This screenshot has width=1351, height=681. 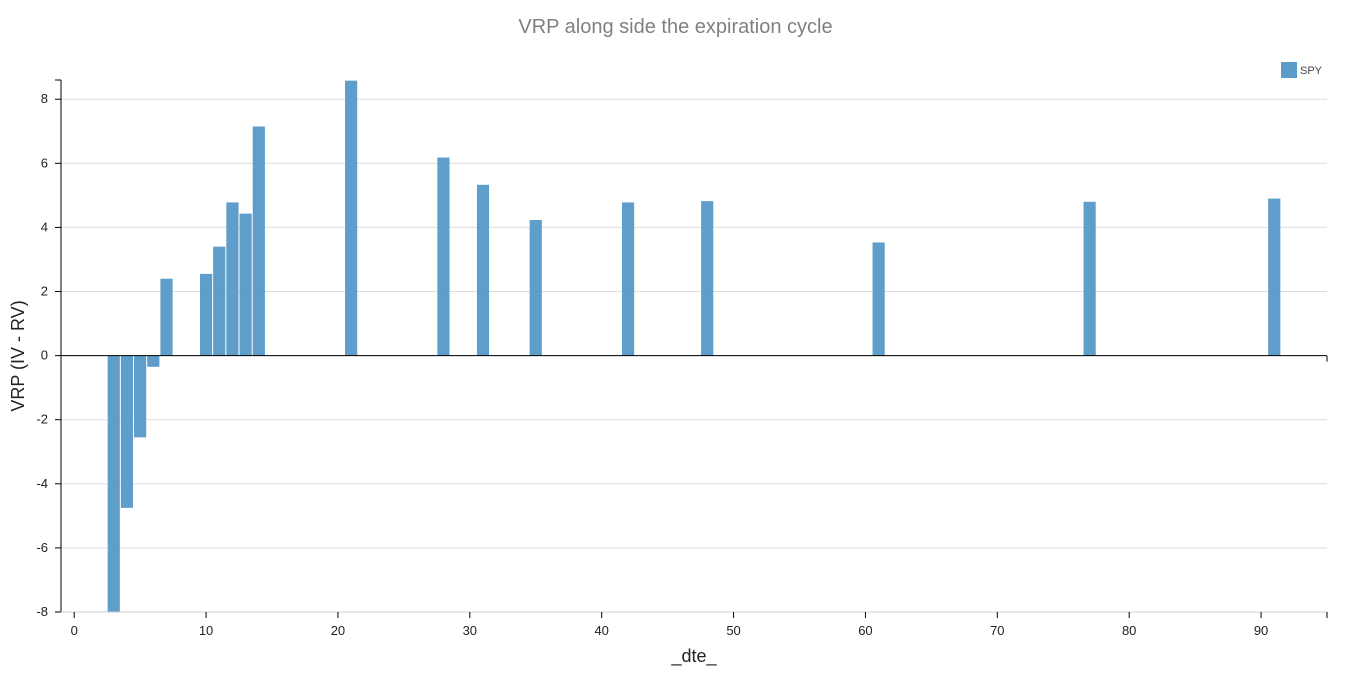 I want to click on x-tick-label: 40, so click(x=601, y=630).